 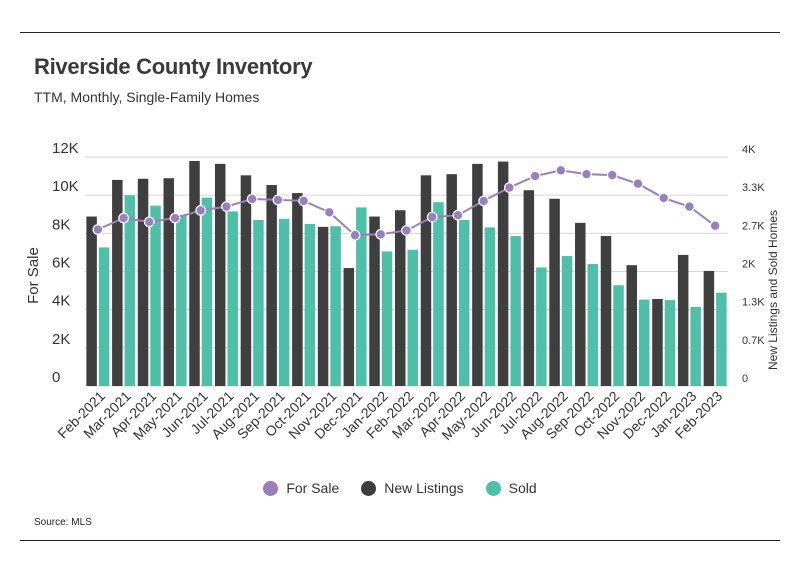 What do you see at coordinates (147, 97) in the screenshot?
I see `chart-subtitle: TTM, Monthly, Single-Family Homes` at bounding box center [147, 97].